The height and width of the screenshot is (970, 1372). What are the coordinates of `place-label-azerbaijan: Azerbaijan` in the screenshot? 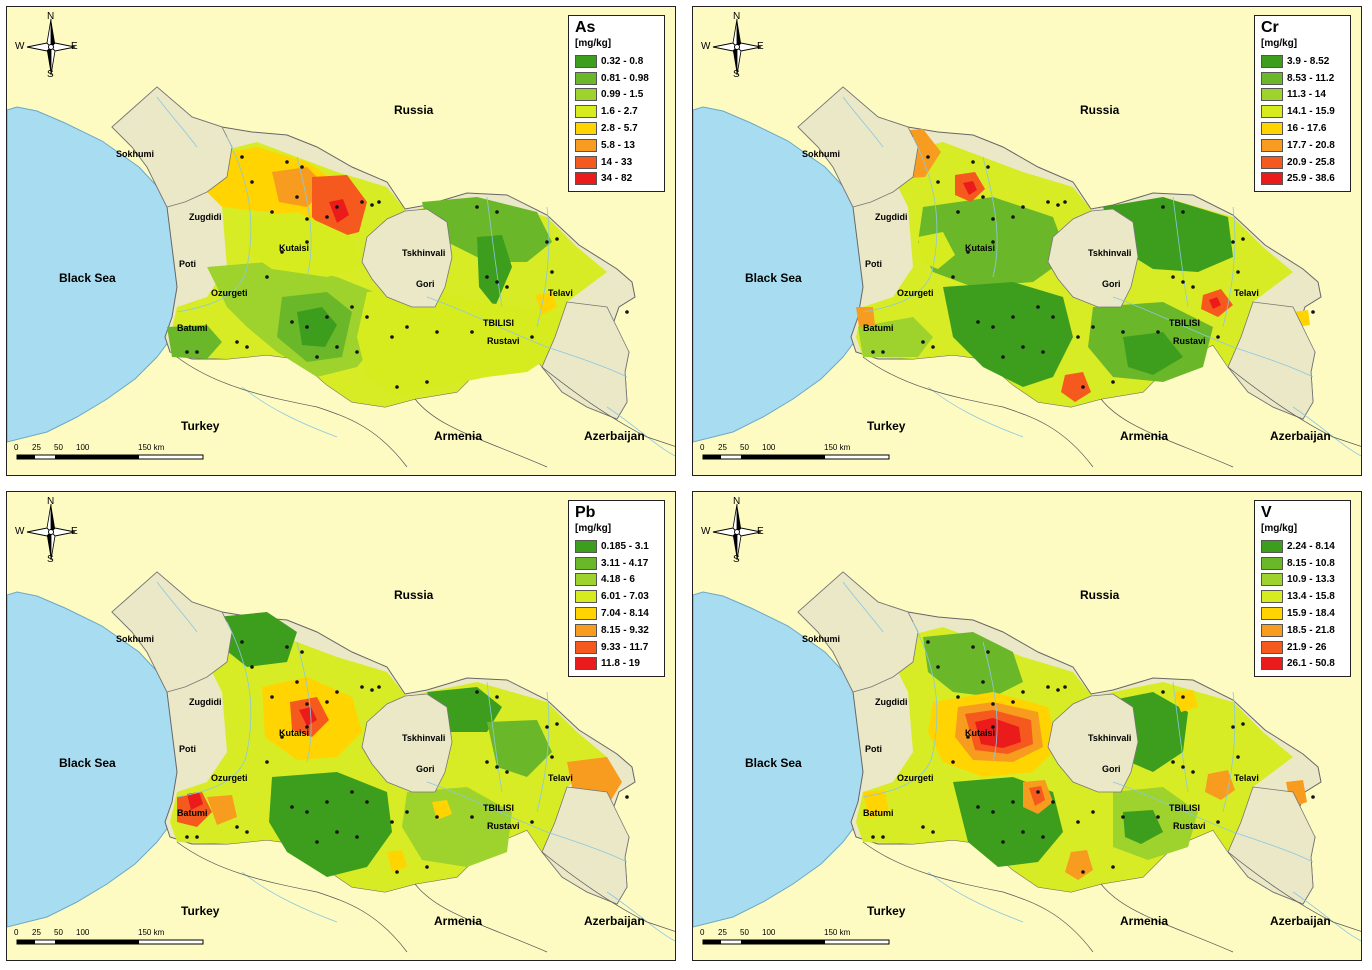 It's located at (1300, 436).